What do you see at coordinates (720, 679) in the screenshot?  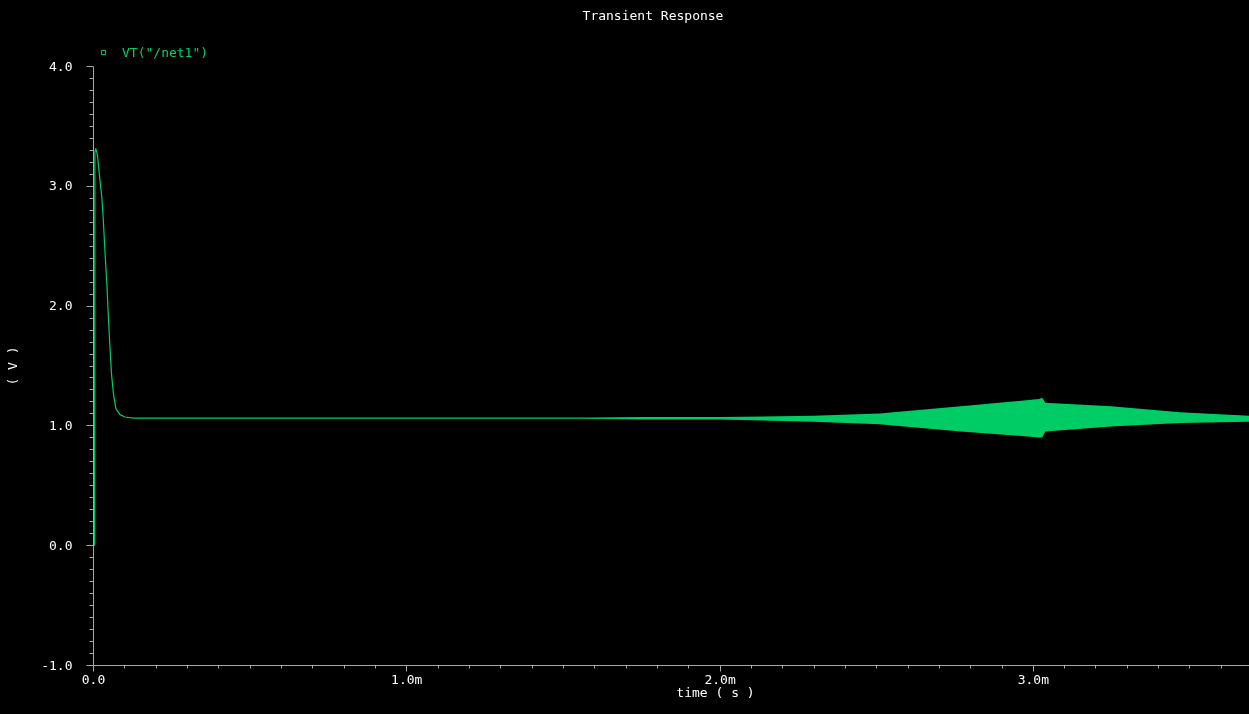 I see `x-tick-label: 2.0m` at bounding box center [720, 679].